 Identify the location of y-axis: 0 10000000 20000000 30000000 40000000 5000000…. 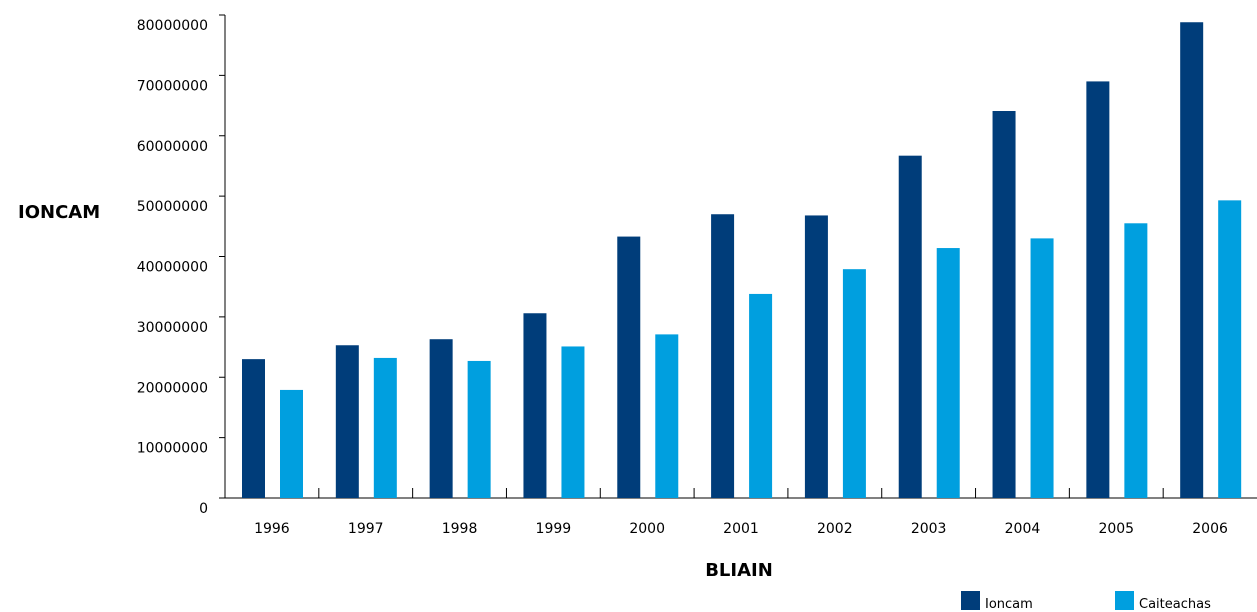
(181, 265).